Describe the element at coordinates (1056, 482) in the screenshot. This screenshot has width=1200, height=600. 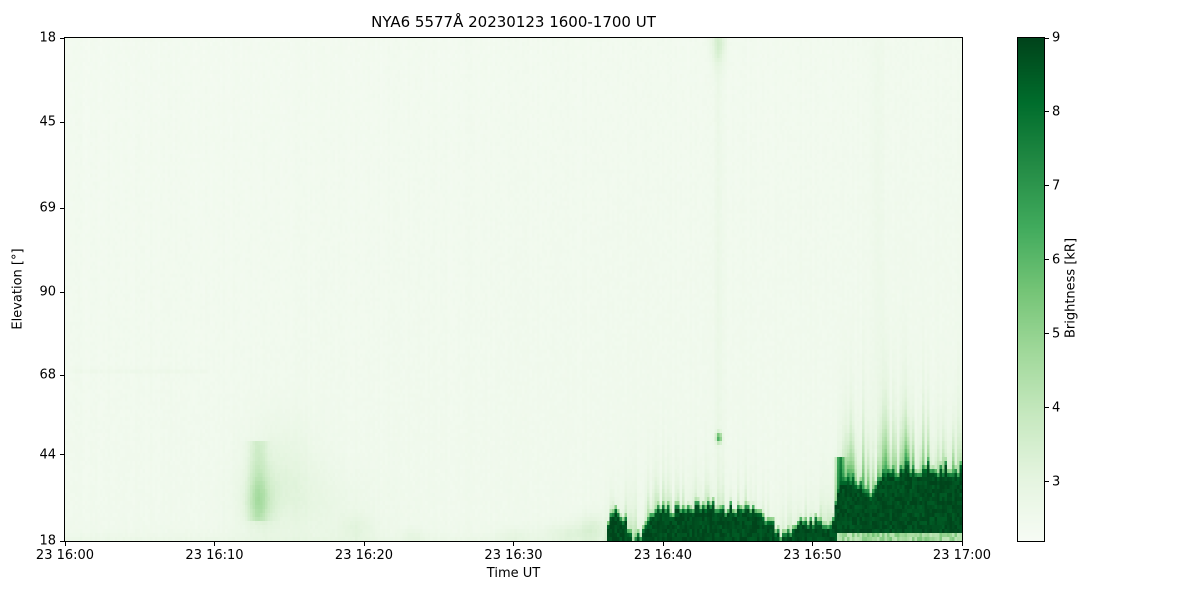
I see `colorbar-tick-label: 3` at that location.